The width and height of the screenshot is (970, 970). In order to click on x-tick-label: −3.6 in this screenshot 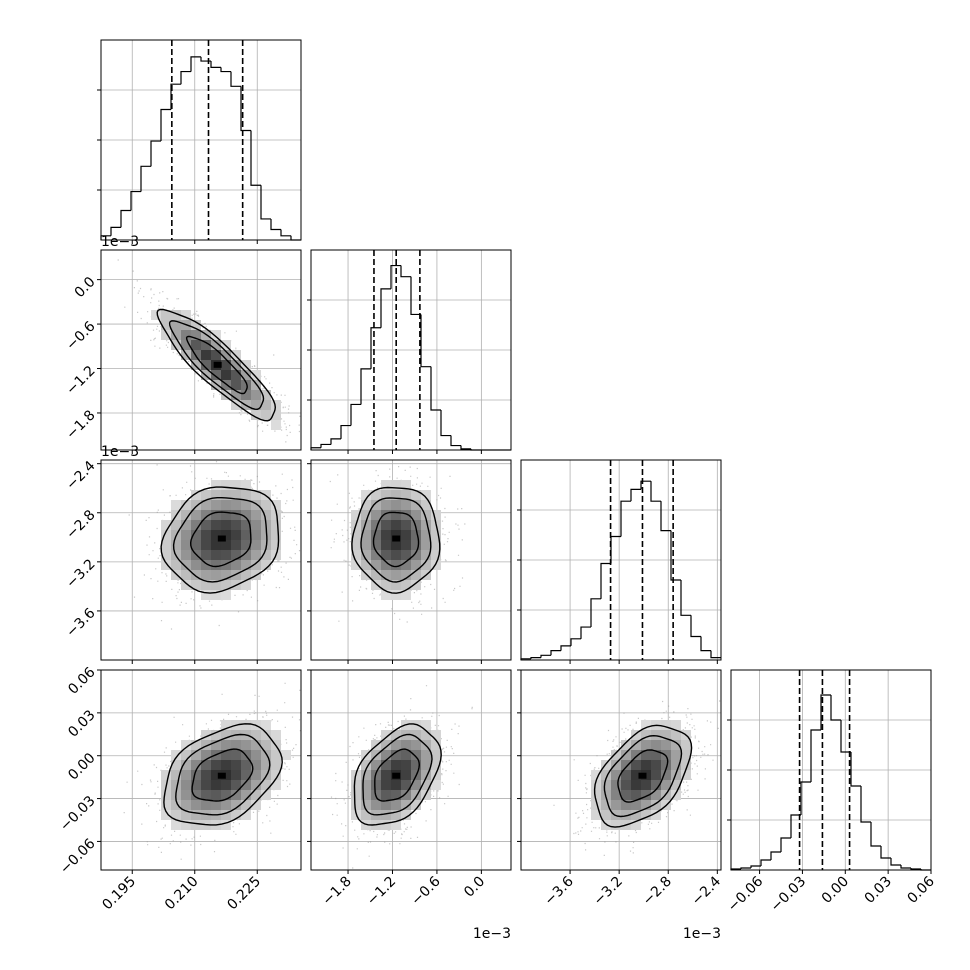, I will do `click(559, 890)`.